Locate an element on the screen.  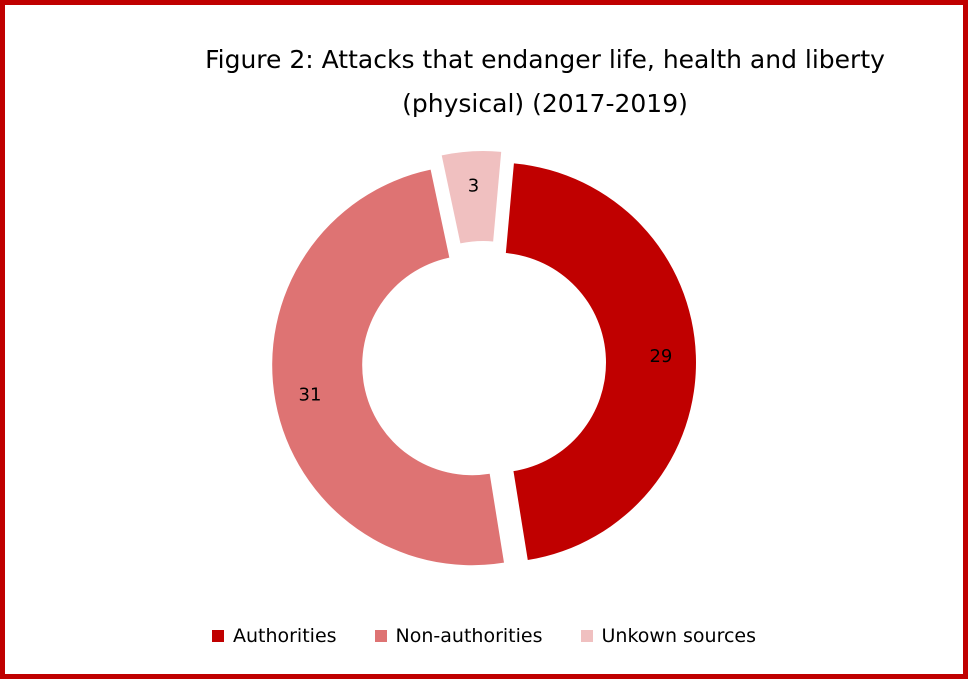
legend-swatch-unknown-sources is located at coordinates (586, 636).